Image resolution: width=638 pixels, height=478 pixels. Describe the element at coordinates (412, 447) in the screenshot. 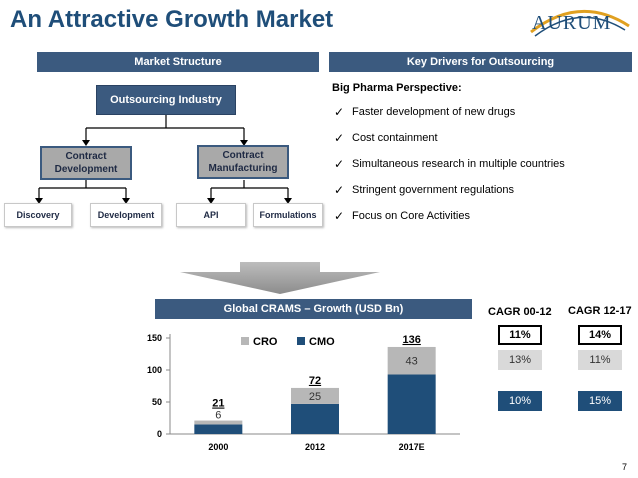

I see `x-tick-label: 2017E` at that location.